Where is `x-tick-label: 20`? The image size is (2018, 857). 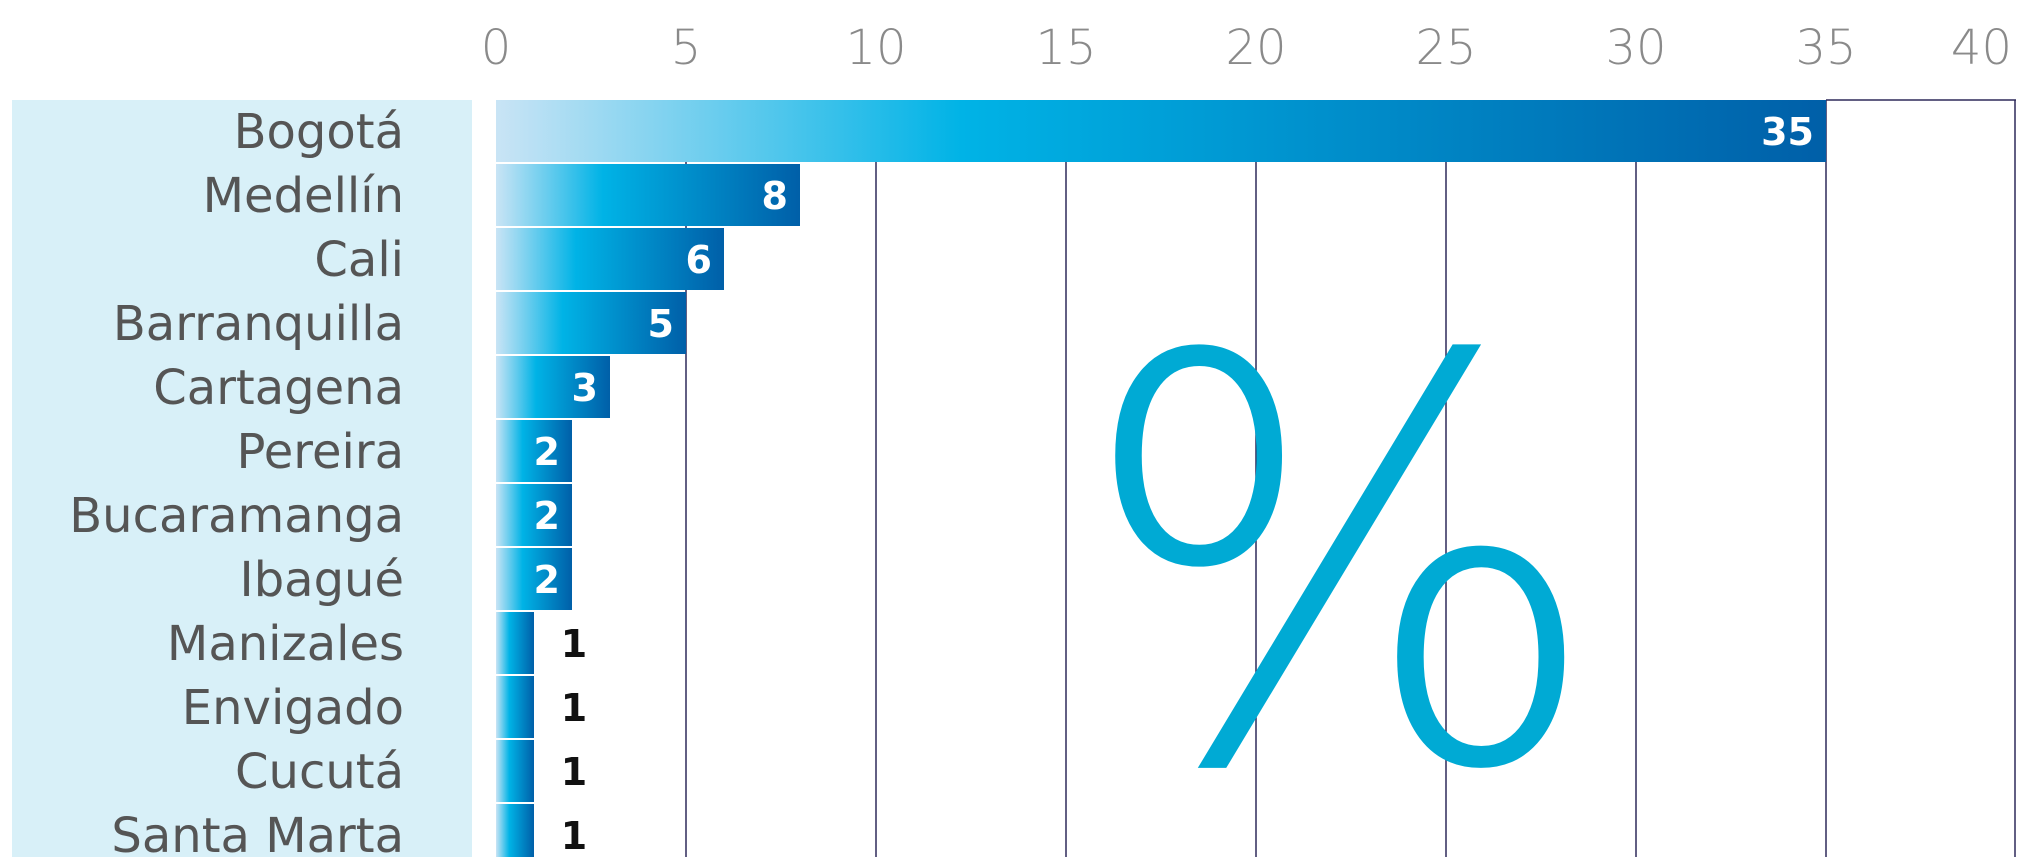
x-tick-label: 20 is located at coordinates (1255, 48).